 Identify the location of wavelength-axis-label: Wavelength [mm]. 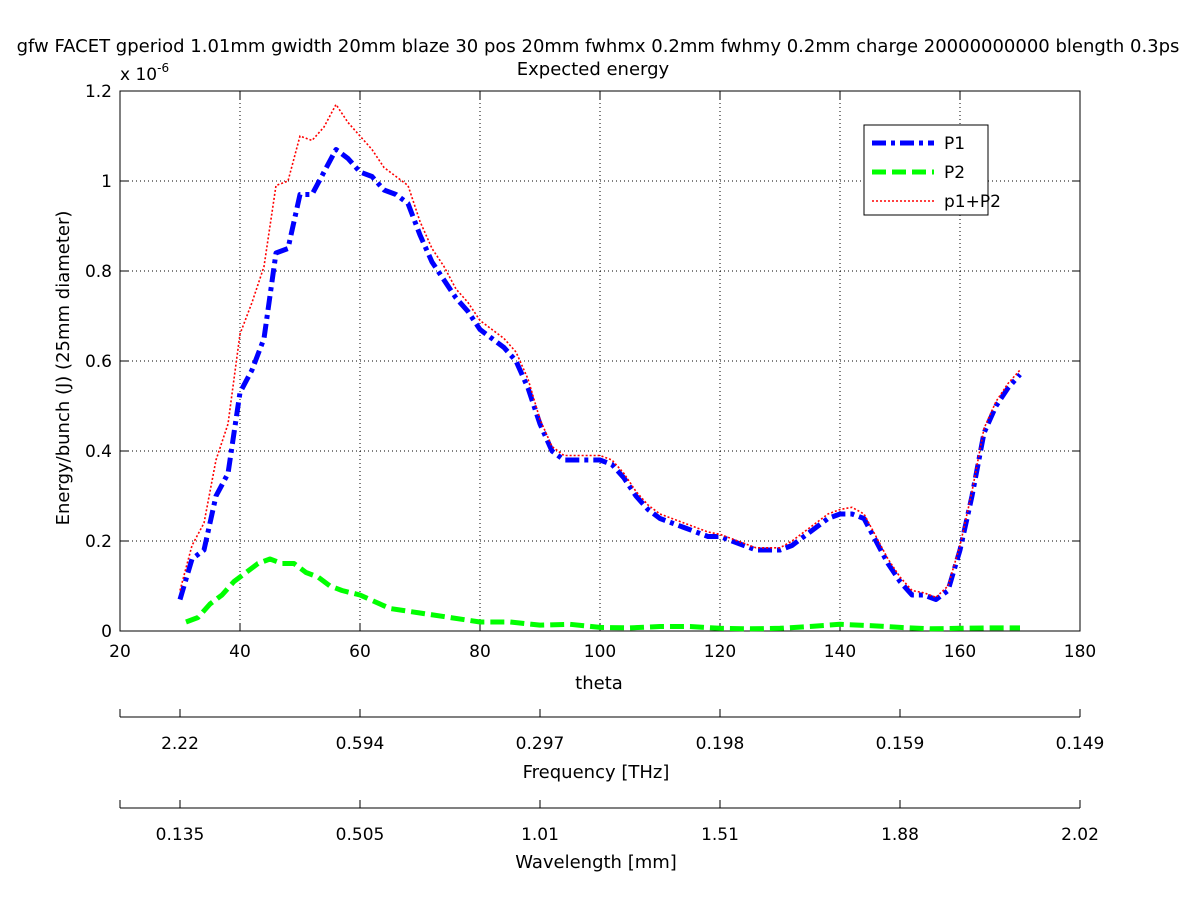
(596, 862).